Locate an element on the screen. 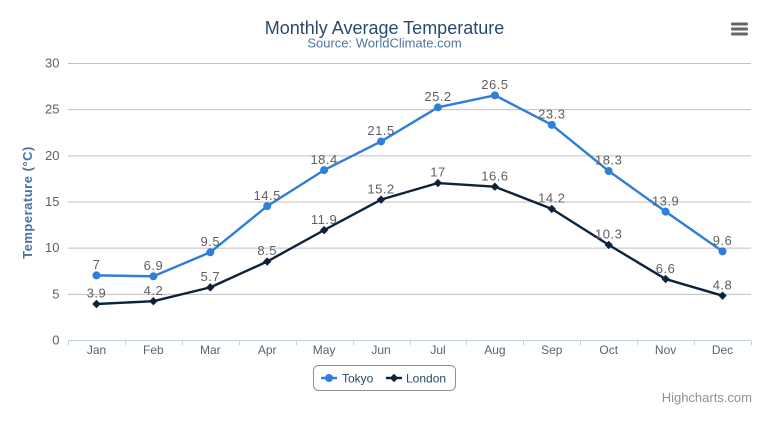 The height and width of the screenshot is (421, 769). svg-text: Mar is located at coordinates (210, 350).